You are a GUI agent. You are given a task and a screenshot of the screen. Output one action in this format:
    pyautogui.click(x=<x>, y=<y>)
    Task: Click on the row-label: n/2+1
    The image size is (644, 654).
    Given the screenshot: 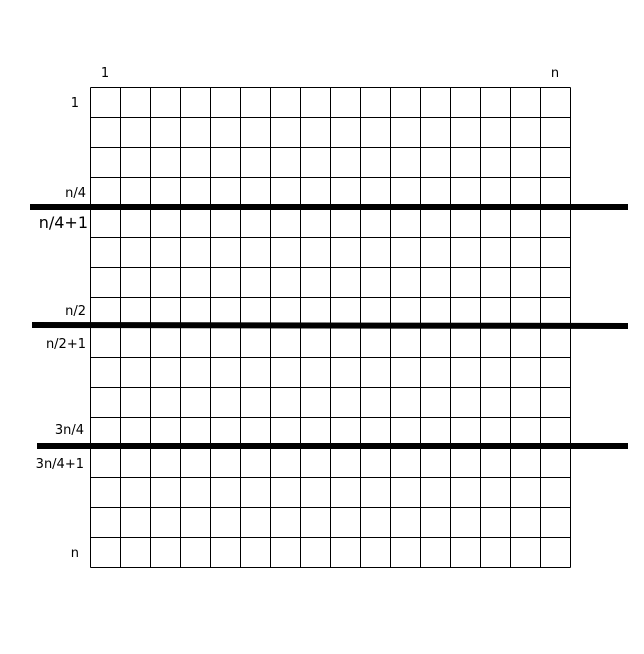 What is the action you would take?
    pyautogui.click(x=66, y=344)
    